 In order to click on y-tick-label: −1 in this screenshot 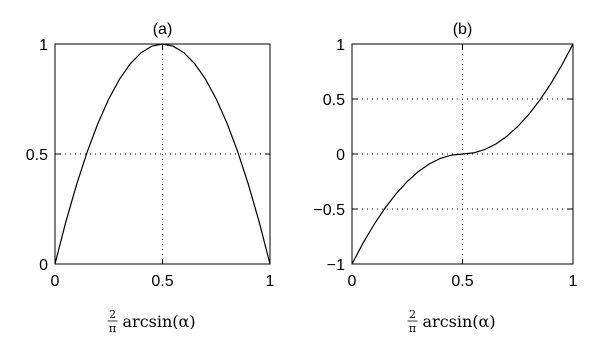, I will do `click(336, 265)`.